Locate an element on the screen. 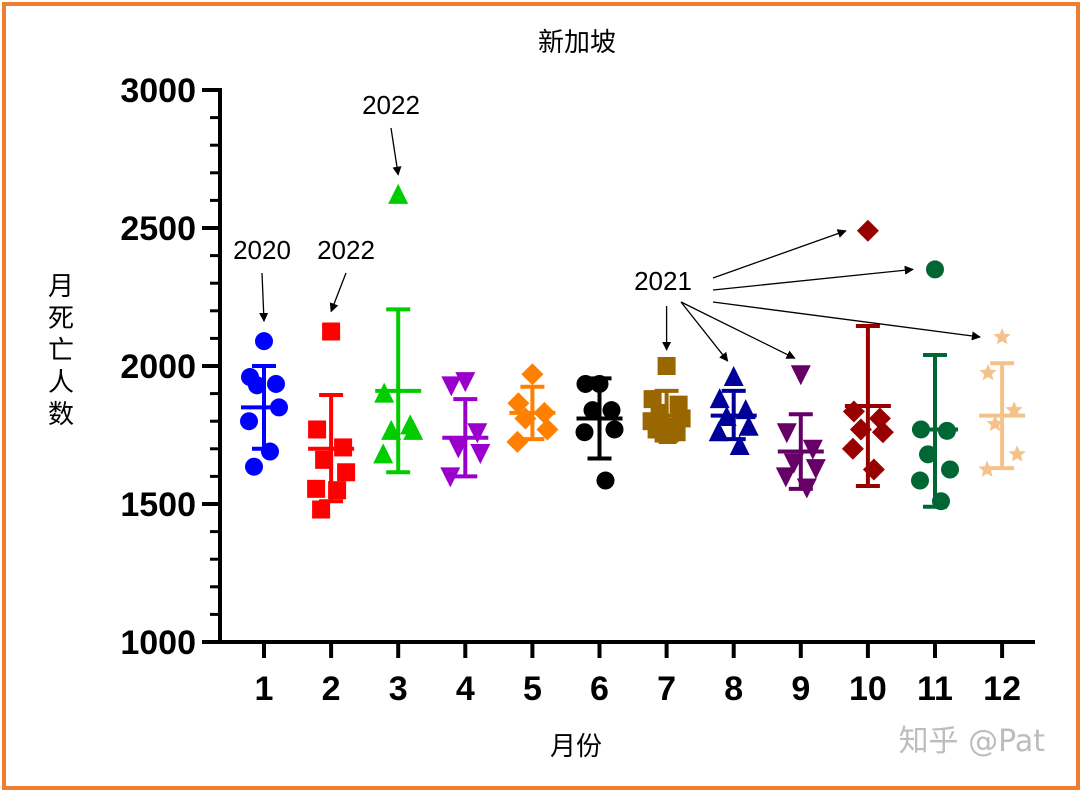 This screenshot has width=1080, height=790. x-tick-label: 6 is located at coordinates (599, 689).